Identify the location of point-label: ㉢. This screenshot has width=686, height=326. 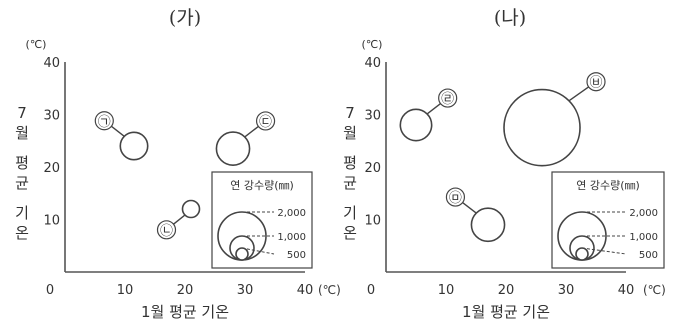
(265, 122).